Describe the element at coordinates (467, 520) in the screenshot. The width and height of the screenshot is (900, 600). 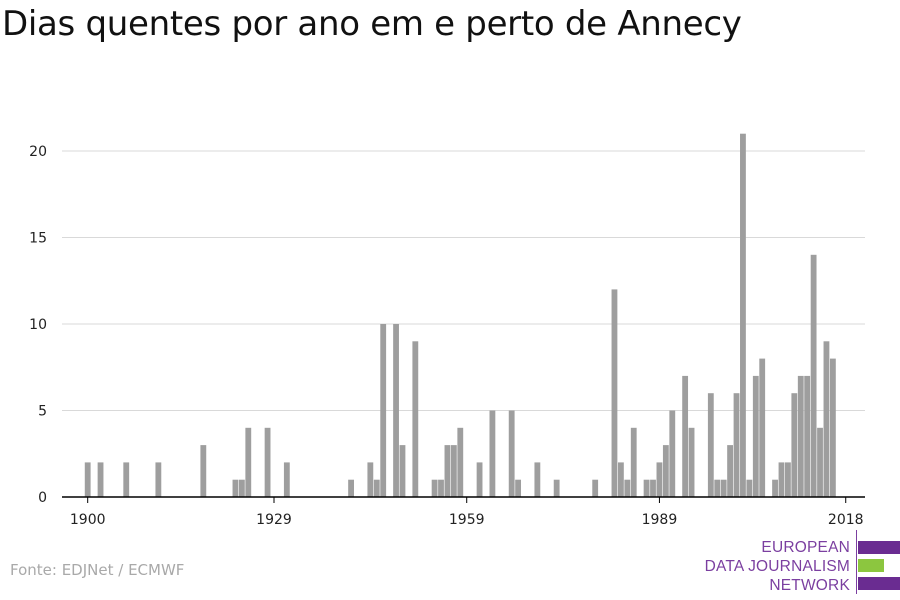
I see `x-tick-label: 1959` at that location.